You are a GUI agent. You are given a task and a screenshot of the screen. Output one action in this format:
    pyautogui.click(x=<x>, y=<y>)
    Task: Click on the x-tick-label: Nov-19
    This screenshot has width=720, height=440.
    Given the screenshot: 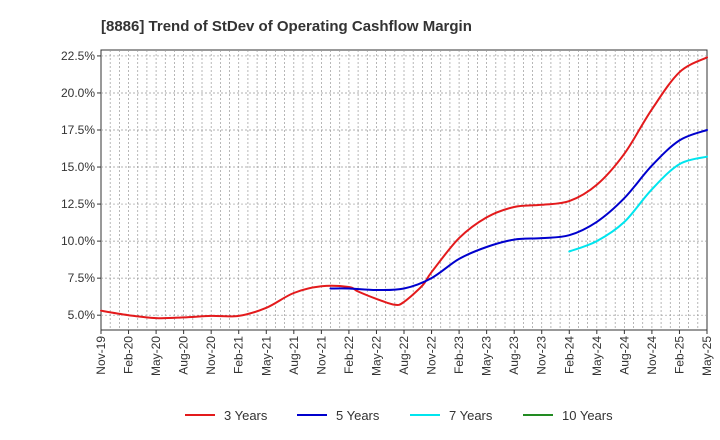 What is the action you would take?
    pyautogui.click(x=101, y=355)
    